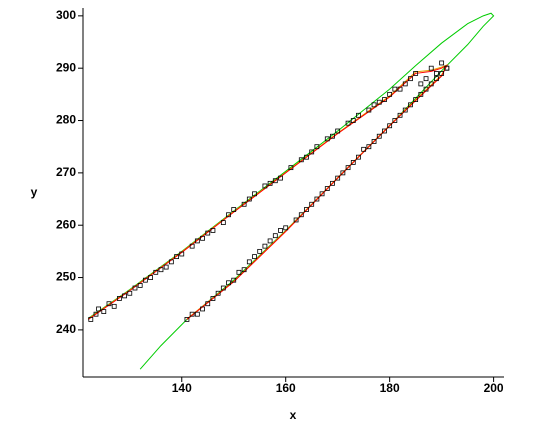 This screenshot has width=550, height=428. Describe the element at coordinates (66, 15) in the screenshot. I see `y-tick-label: 300` at that location.